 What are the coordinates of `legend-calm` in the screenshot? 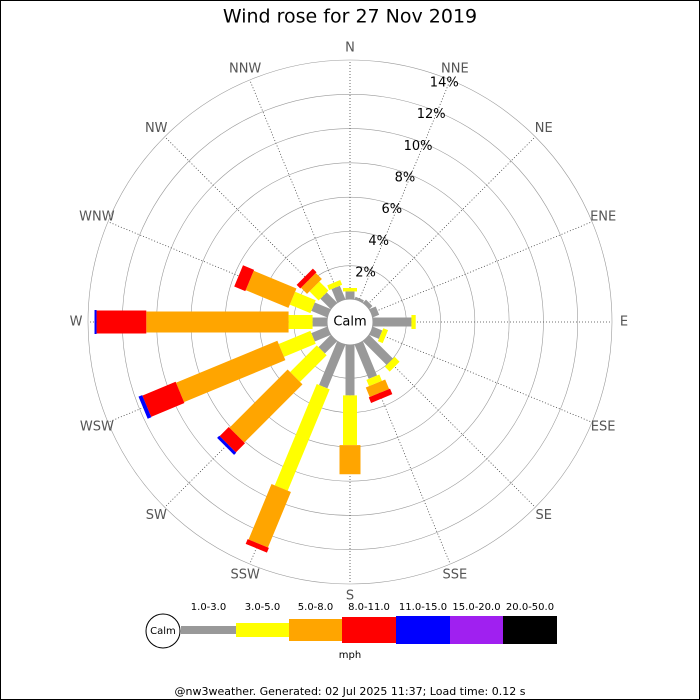 It's located at (163, 631).